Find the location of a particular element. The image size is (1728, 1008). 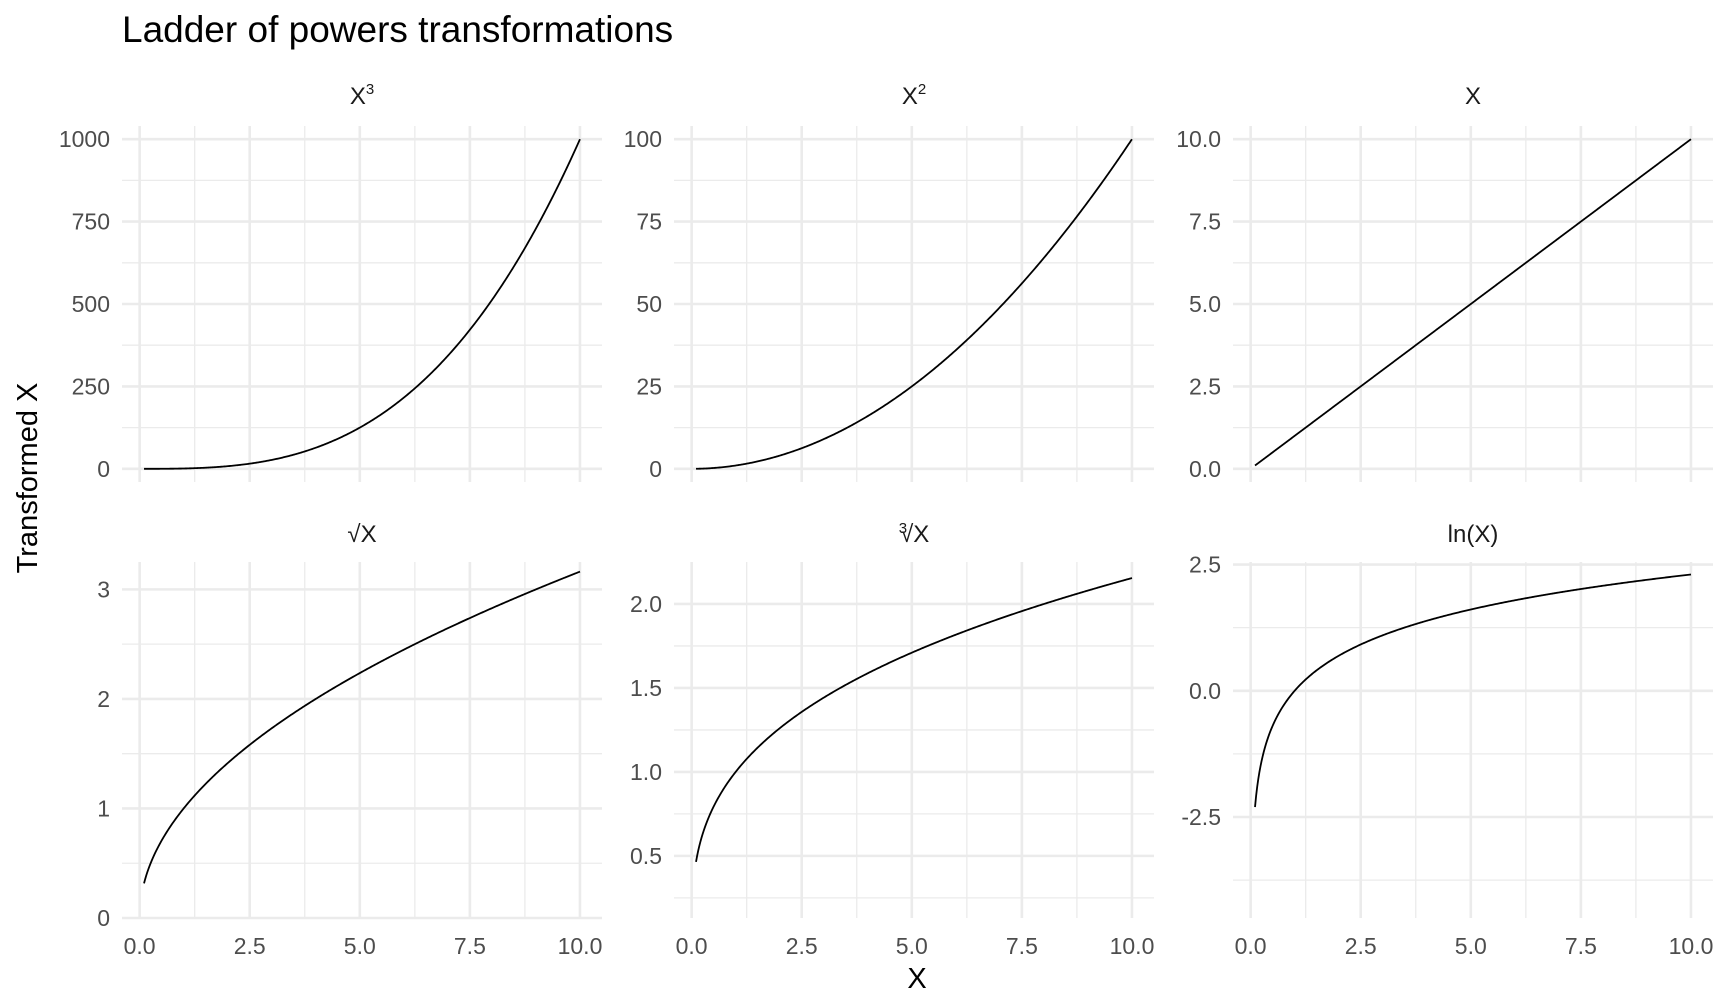

panel-5-x-tick-label: 10.0 is located at coordinates (1132, 946).